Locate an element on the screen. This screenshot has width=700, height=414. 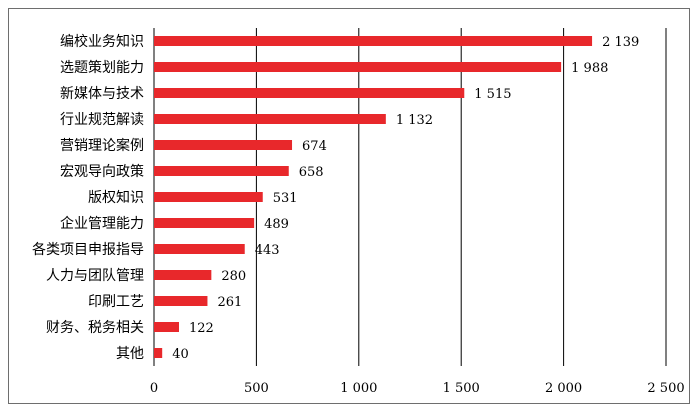
x-tick-label-0: 0 is located at coordinates (154, 388).